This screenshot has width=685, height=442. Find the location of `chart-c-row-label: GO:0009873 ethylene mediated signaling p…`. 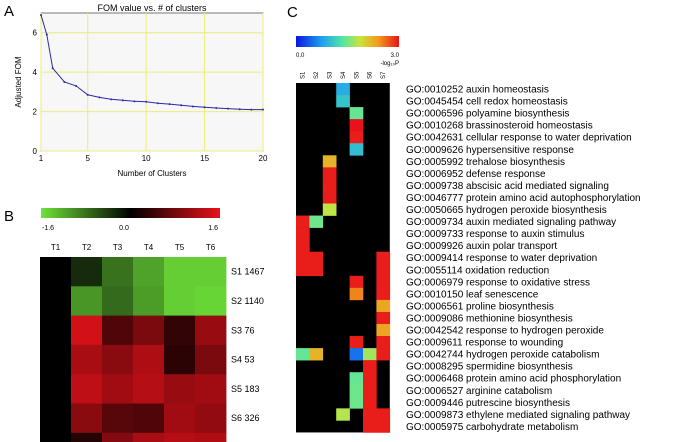

chart-c-row-label: GO:0009873 ethylene mediated signaling p… is located at coordinates (518, 415).